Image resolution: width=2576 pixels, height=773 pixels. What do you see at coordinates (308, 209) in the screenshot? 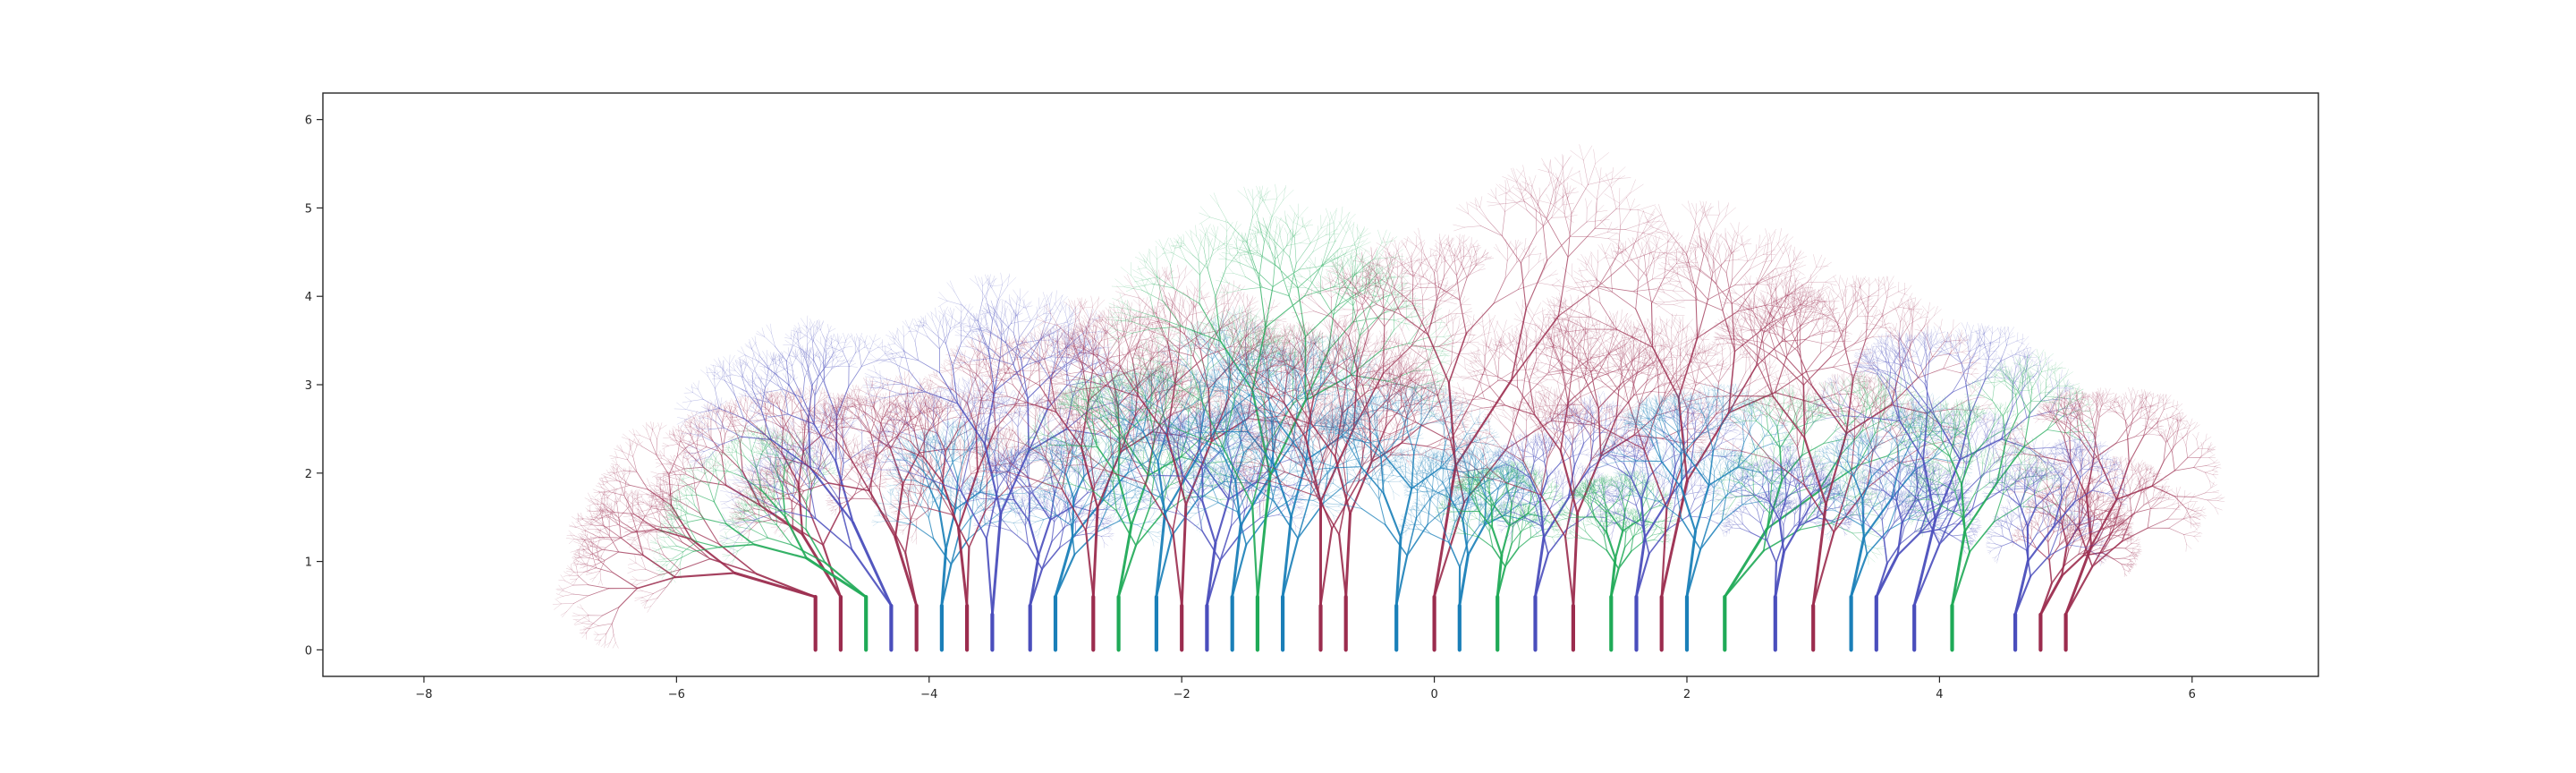
I see `y-tick-label: 5` at bounding box center [308, 209].